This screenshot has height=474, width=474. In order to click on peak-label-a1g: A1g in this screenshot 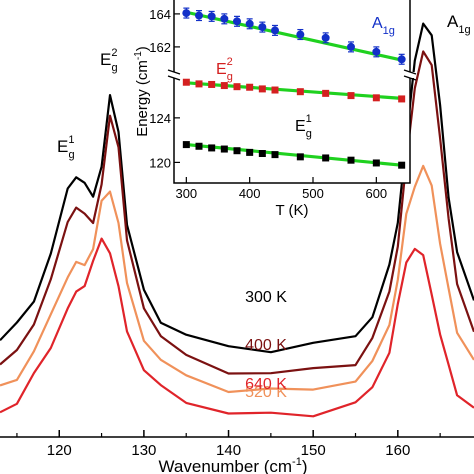, I will do `click(459, 24)`.